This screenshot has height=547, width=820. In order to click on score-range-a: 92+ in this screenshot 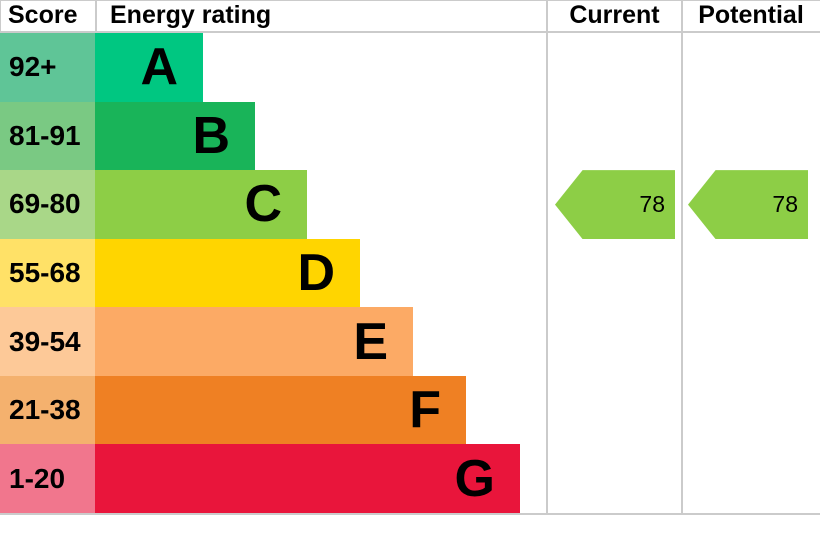, I will do `click(47, 67)`.